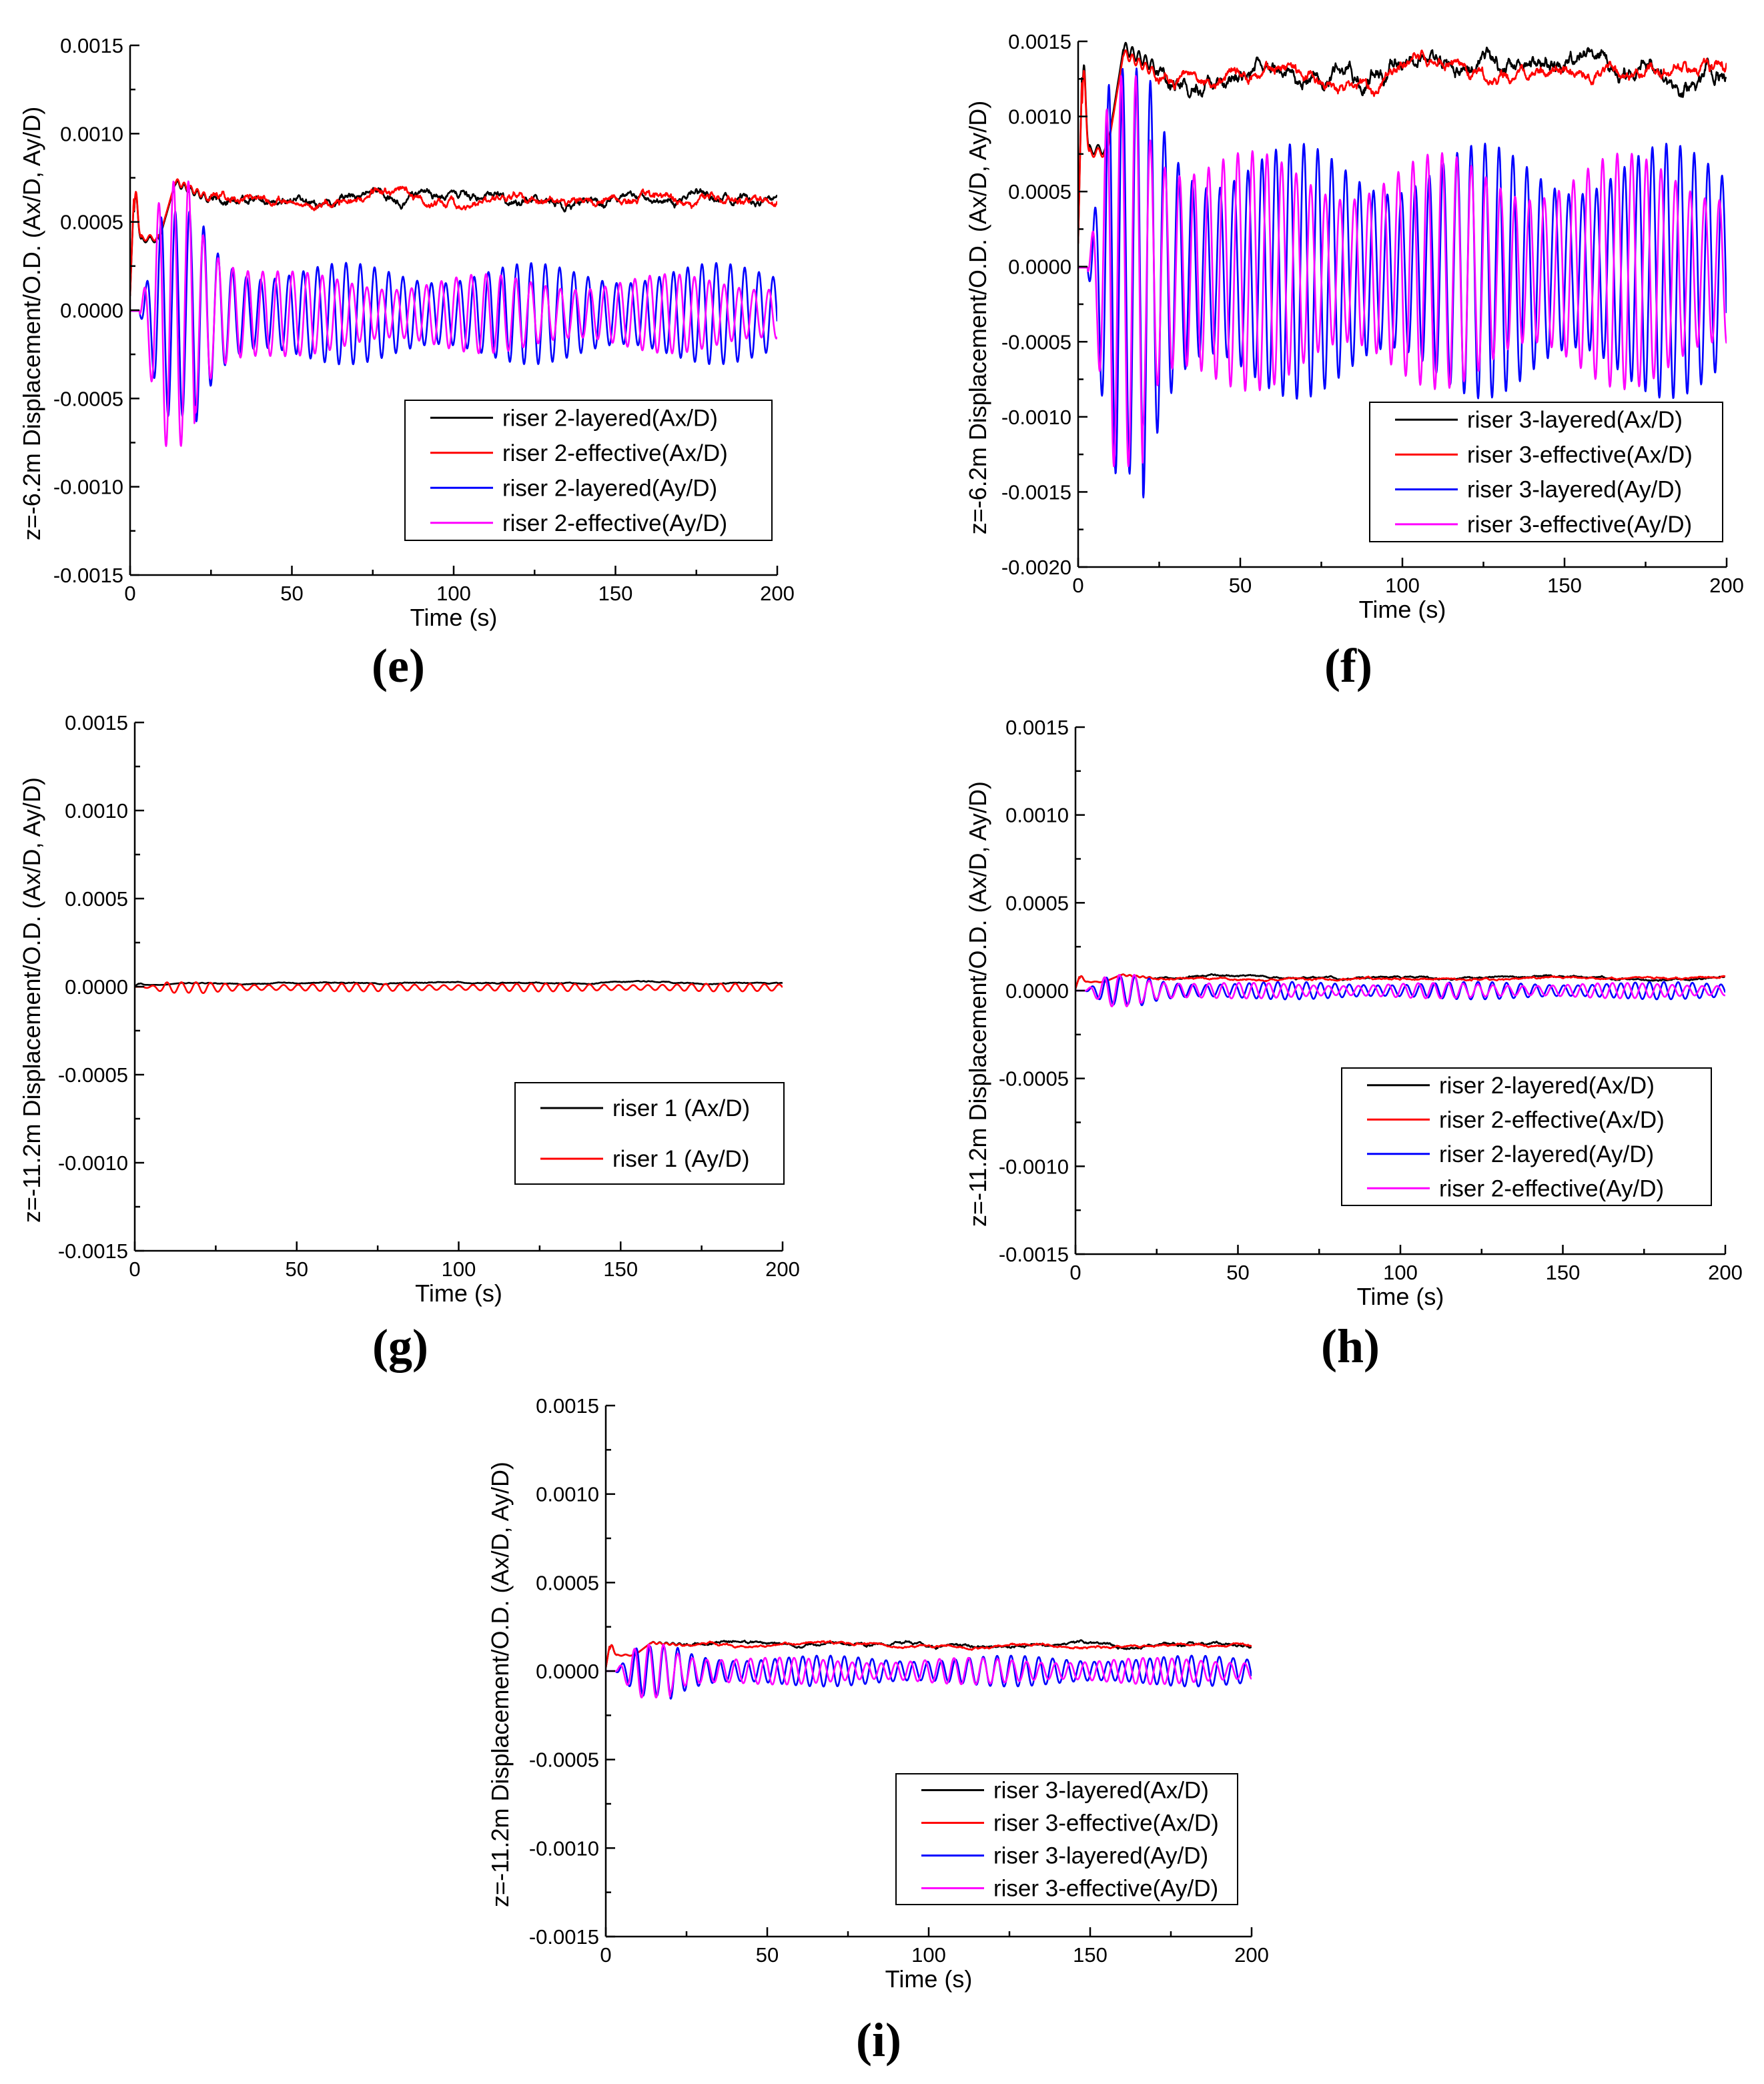 This screenshot has width=1764, height=2084. Describe the element at coordinates (1400, 1296) in the screenshot. I see `chart-h-x-axis-title: Time (s)` at that location.